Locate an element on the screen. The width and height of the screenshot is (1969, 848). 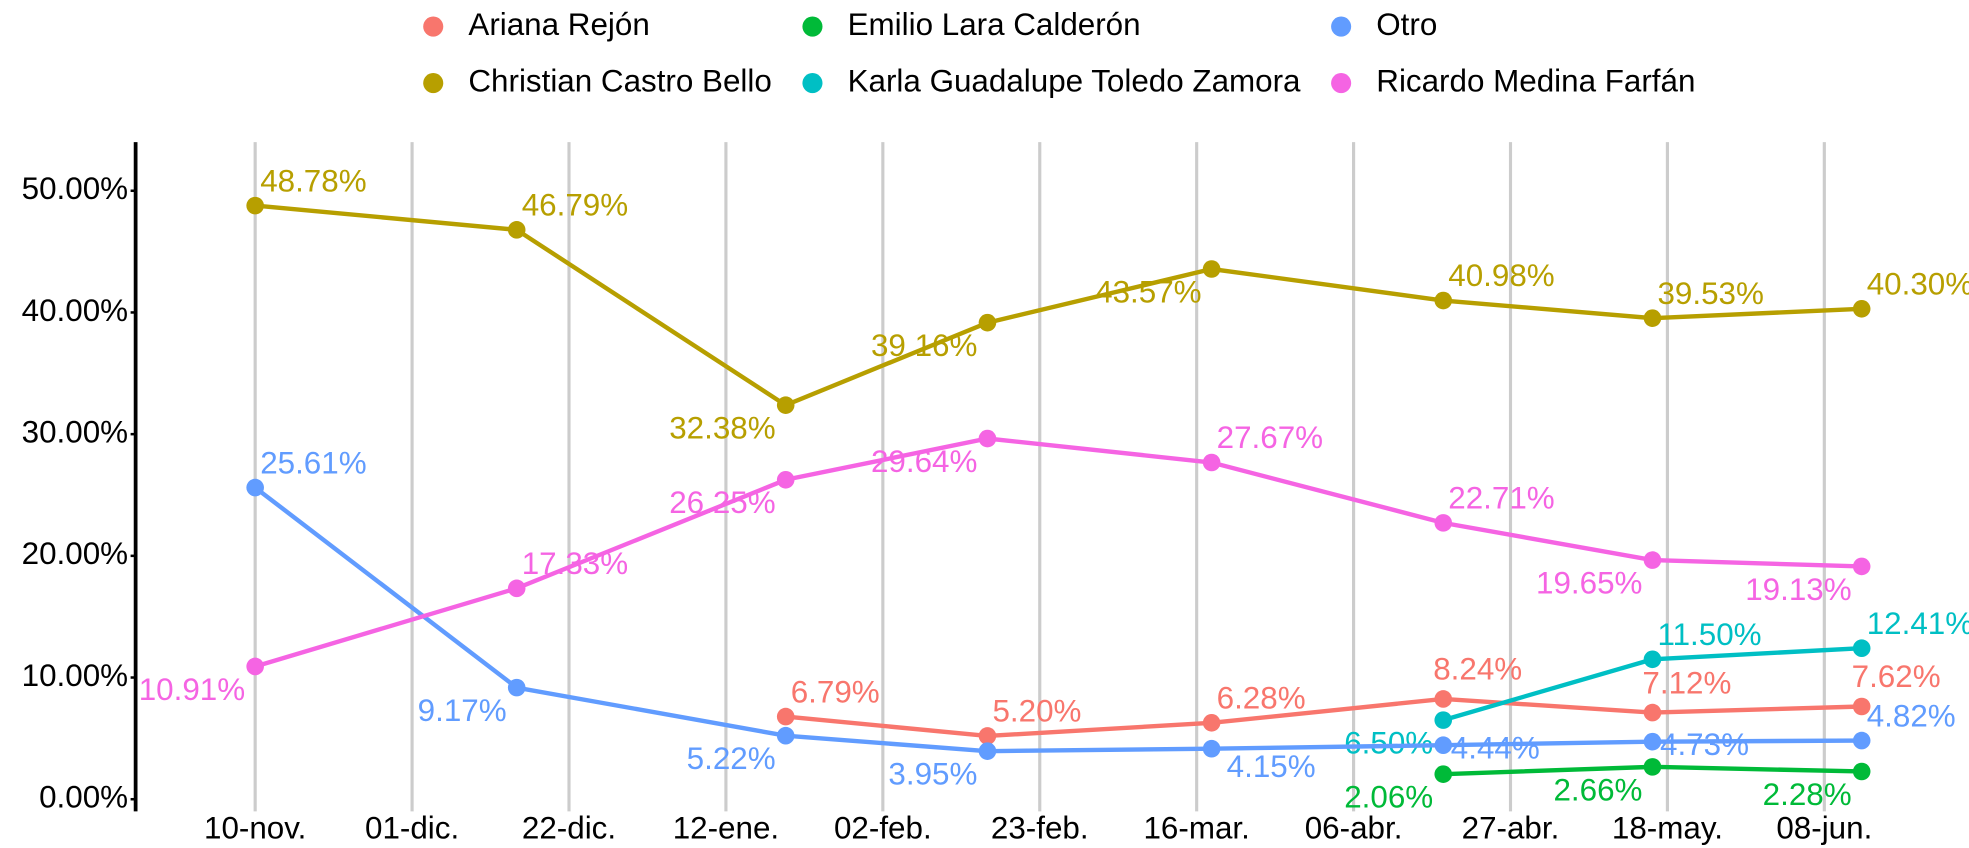
data-label: 22.71% is located at coordinates (1501, 498).